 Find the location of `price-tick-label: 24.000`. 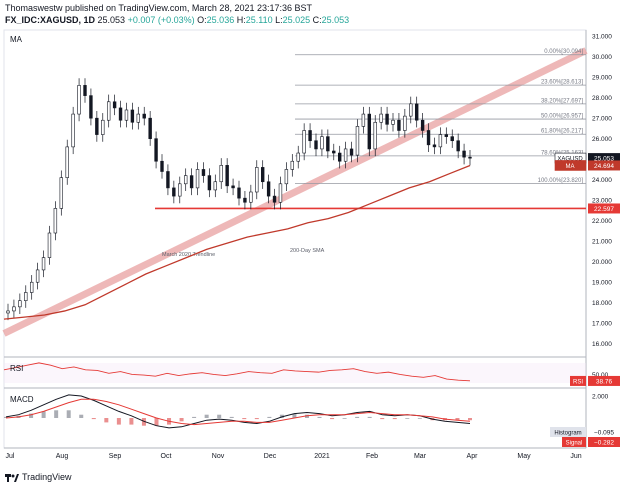

price-tick-label: 24.000 is located at coordinates (602, 180).